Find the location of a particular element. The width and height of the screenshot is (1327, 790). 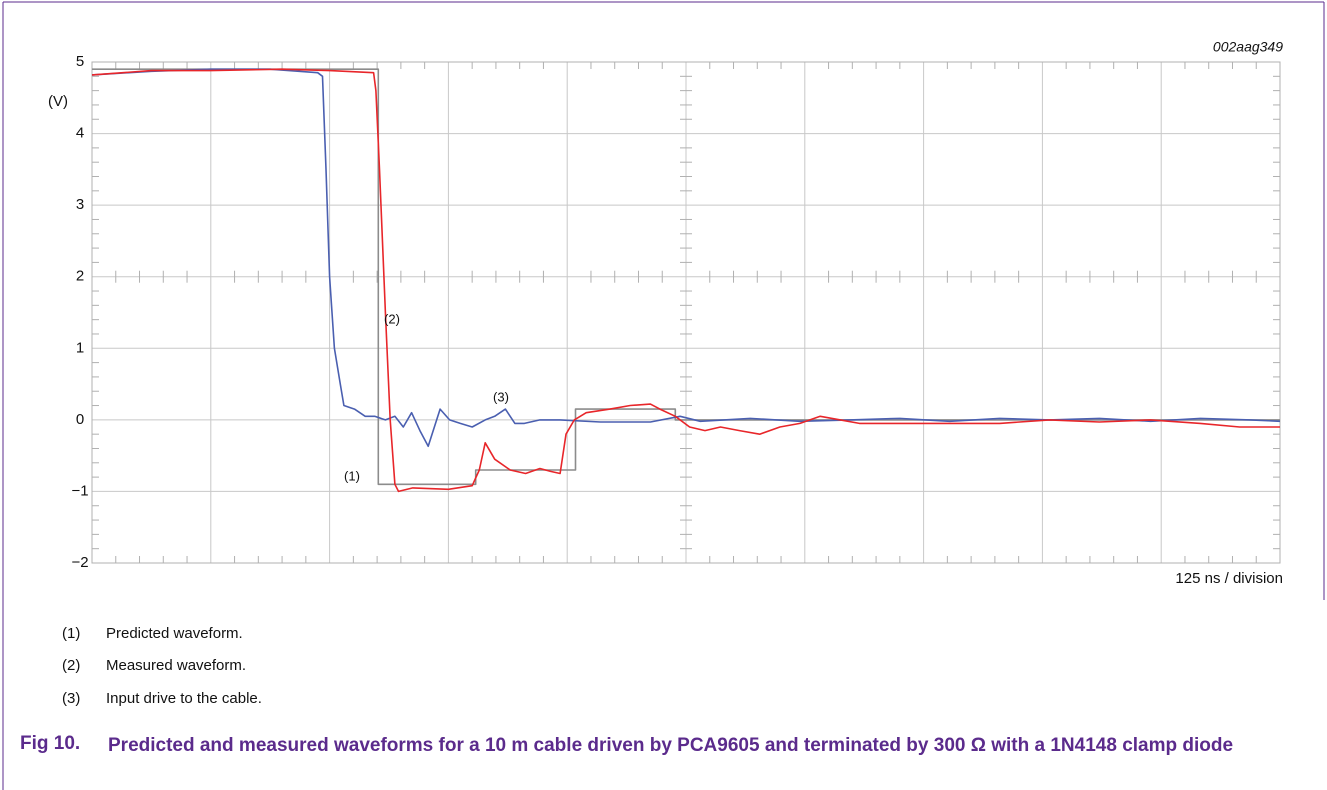

y-tick-label: −2 is located at coordinates (79, 562).